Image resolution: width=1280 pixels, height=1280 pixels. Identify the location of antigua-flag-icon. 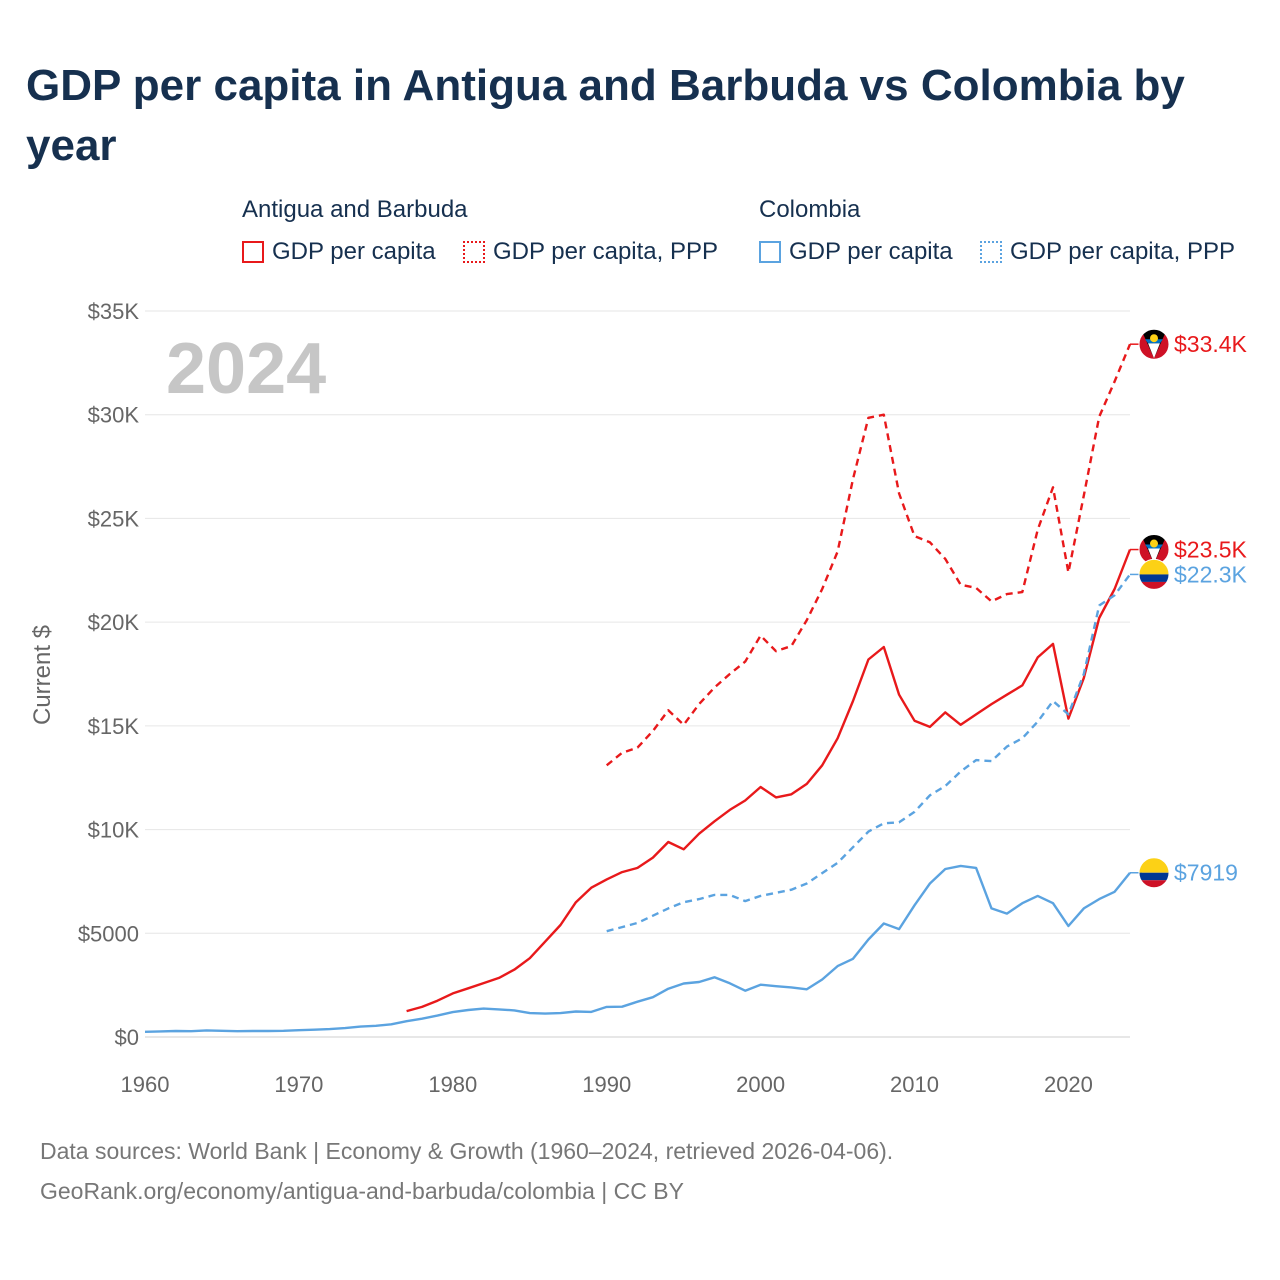
(1154, 344).